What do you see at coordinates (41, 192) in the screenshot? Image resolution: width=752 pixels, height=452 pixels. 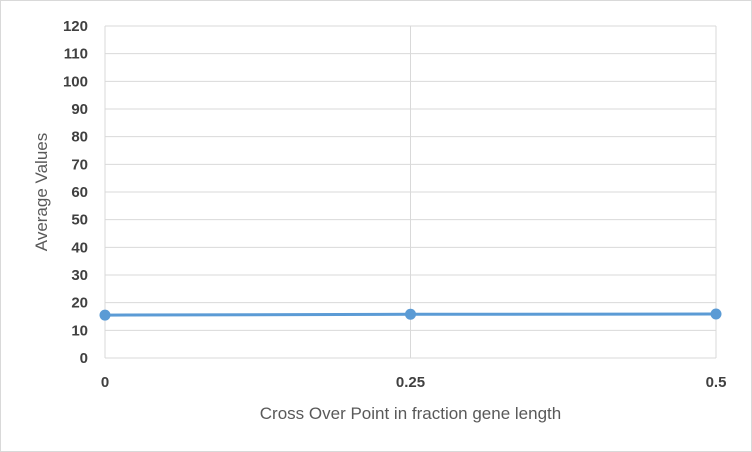 I see `y-axis-title: Average Values` at bounding box center [41, 192].